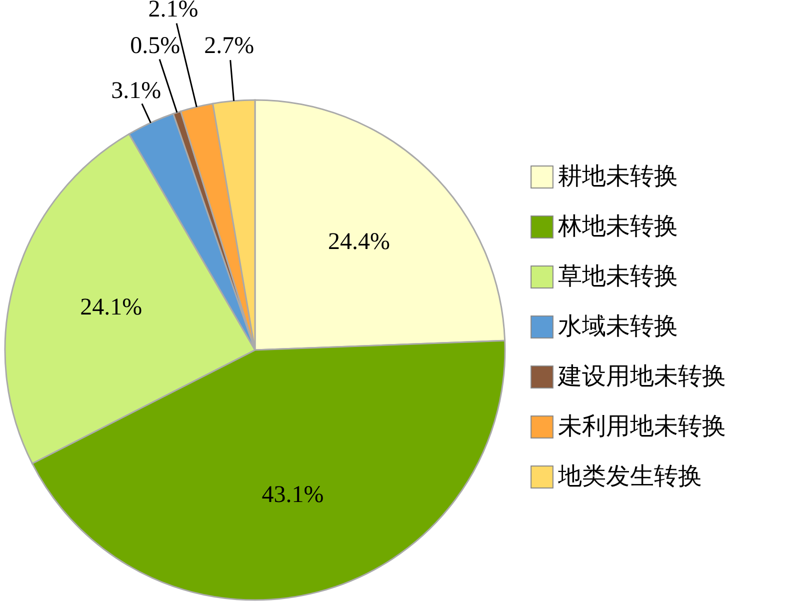 This screenshot has height=603, width=800. Describe the element at coordinates (617, 227) in the screenshot. I see `legend-label: 林地未转换` at that location.